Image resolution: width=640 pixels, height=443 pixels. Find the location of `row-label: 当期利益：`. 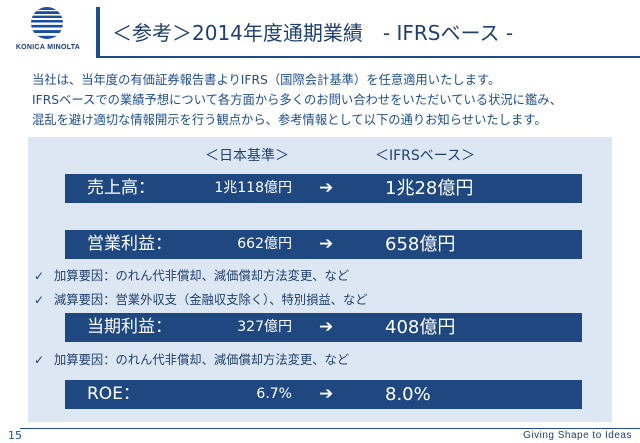

row-label: 当期利益： is located at coordinates (129, 327).